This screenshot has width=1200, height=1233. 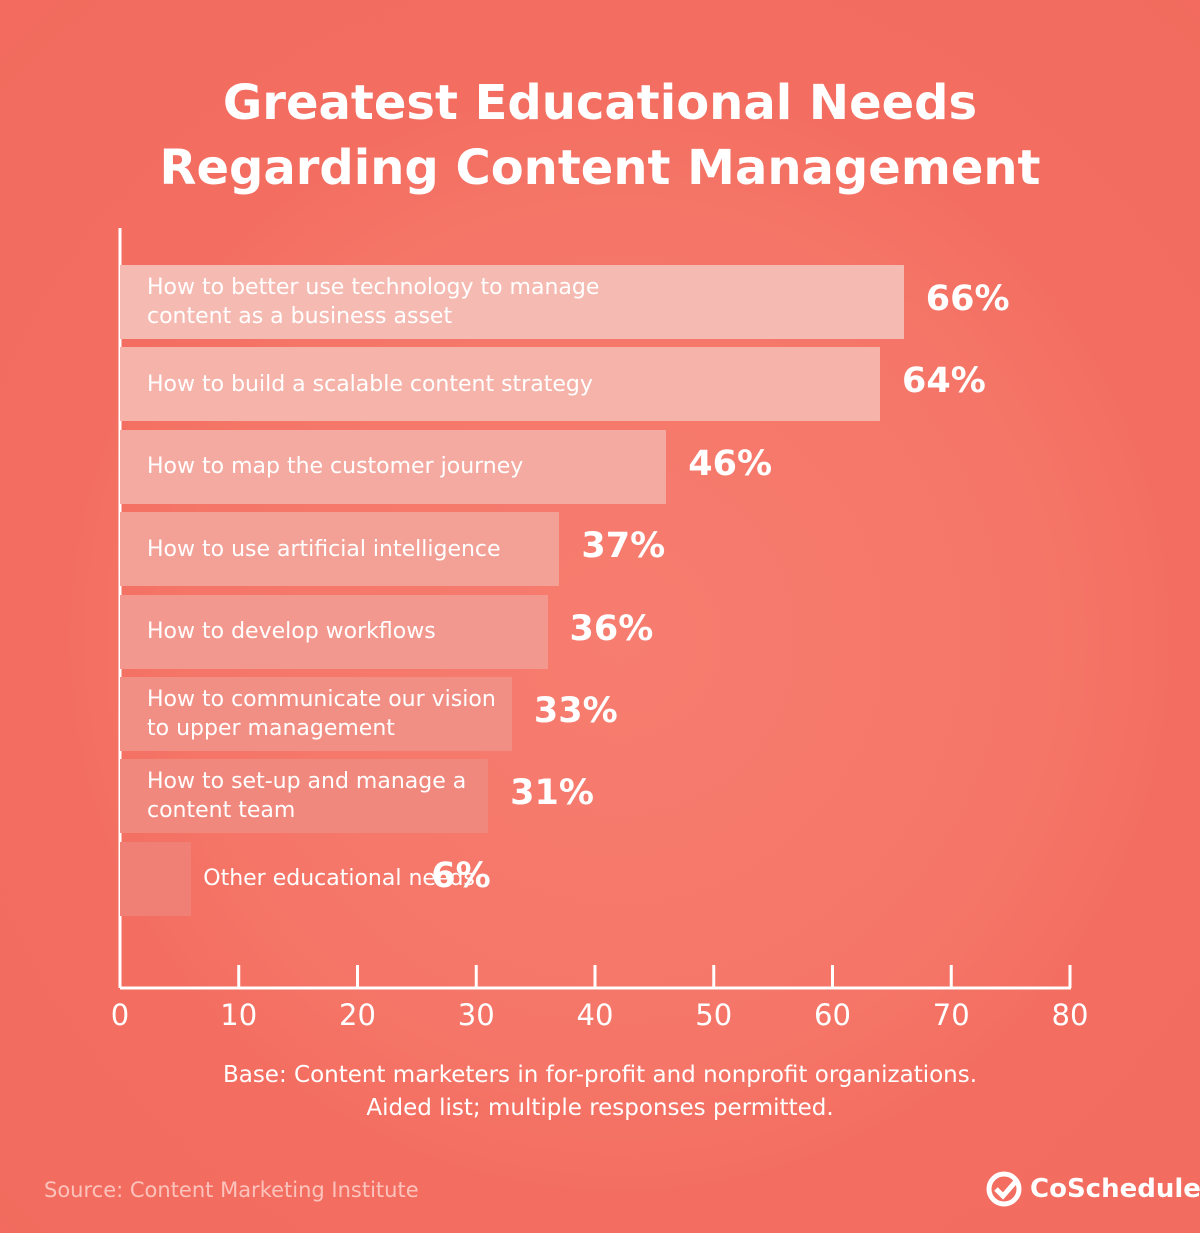 I want to click on value-label: 33%, so click(x=575, y=711).